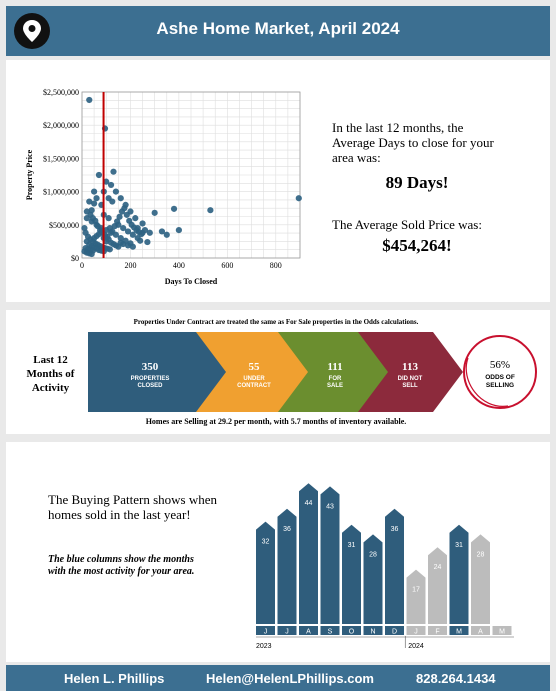 The image size is (556, 691). I want to click on did-not-sell-label-2: SELL, so click(410, 386).